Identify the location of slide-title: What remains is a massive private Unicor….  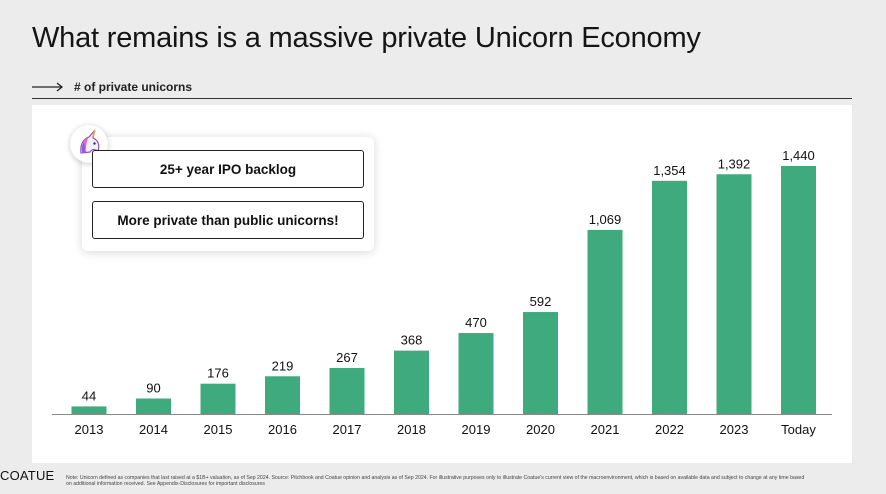
(366, 38).